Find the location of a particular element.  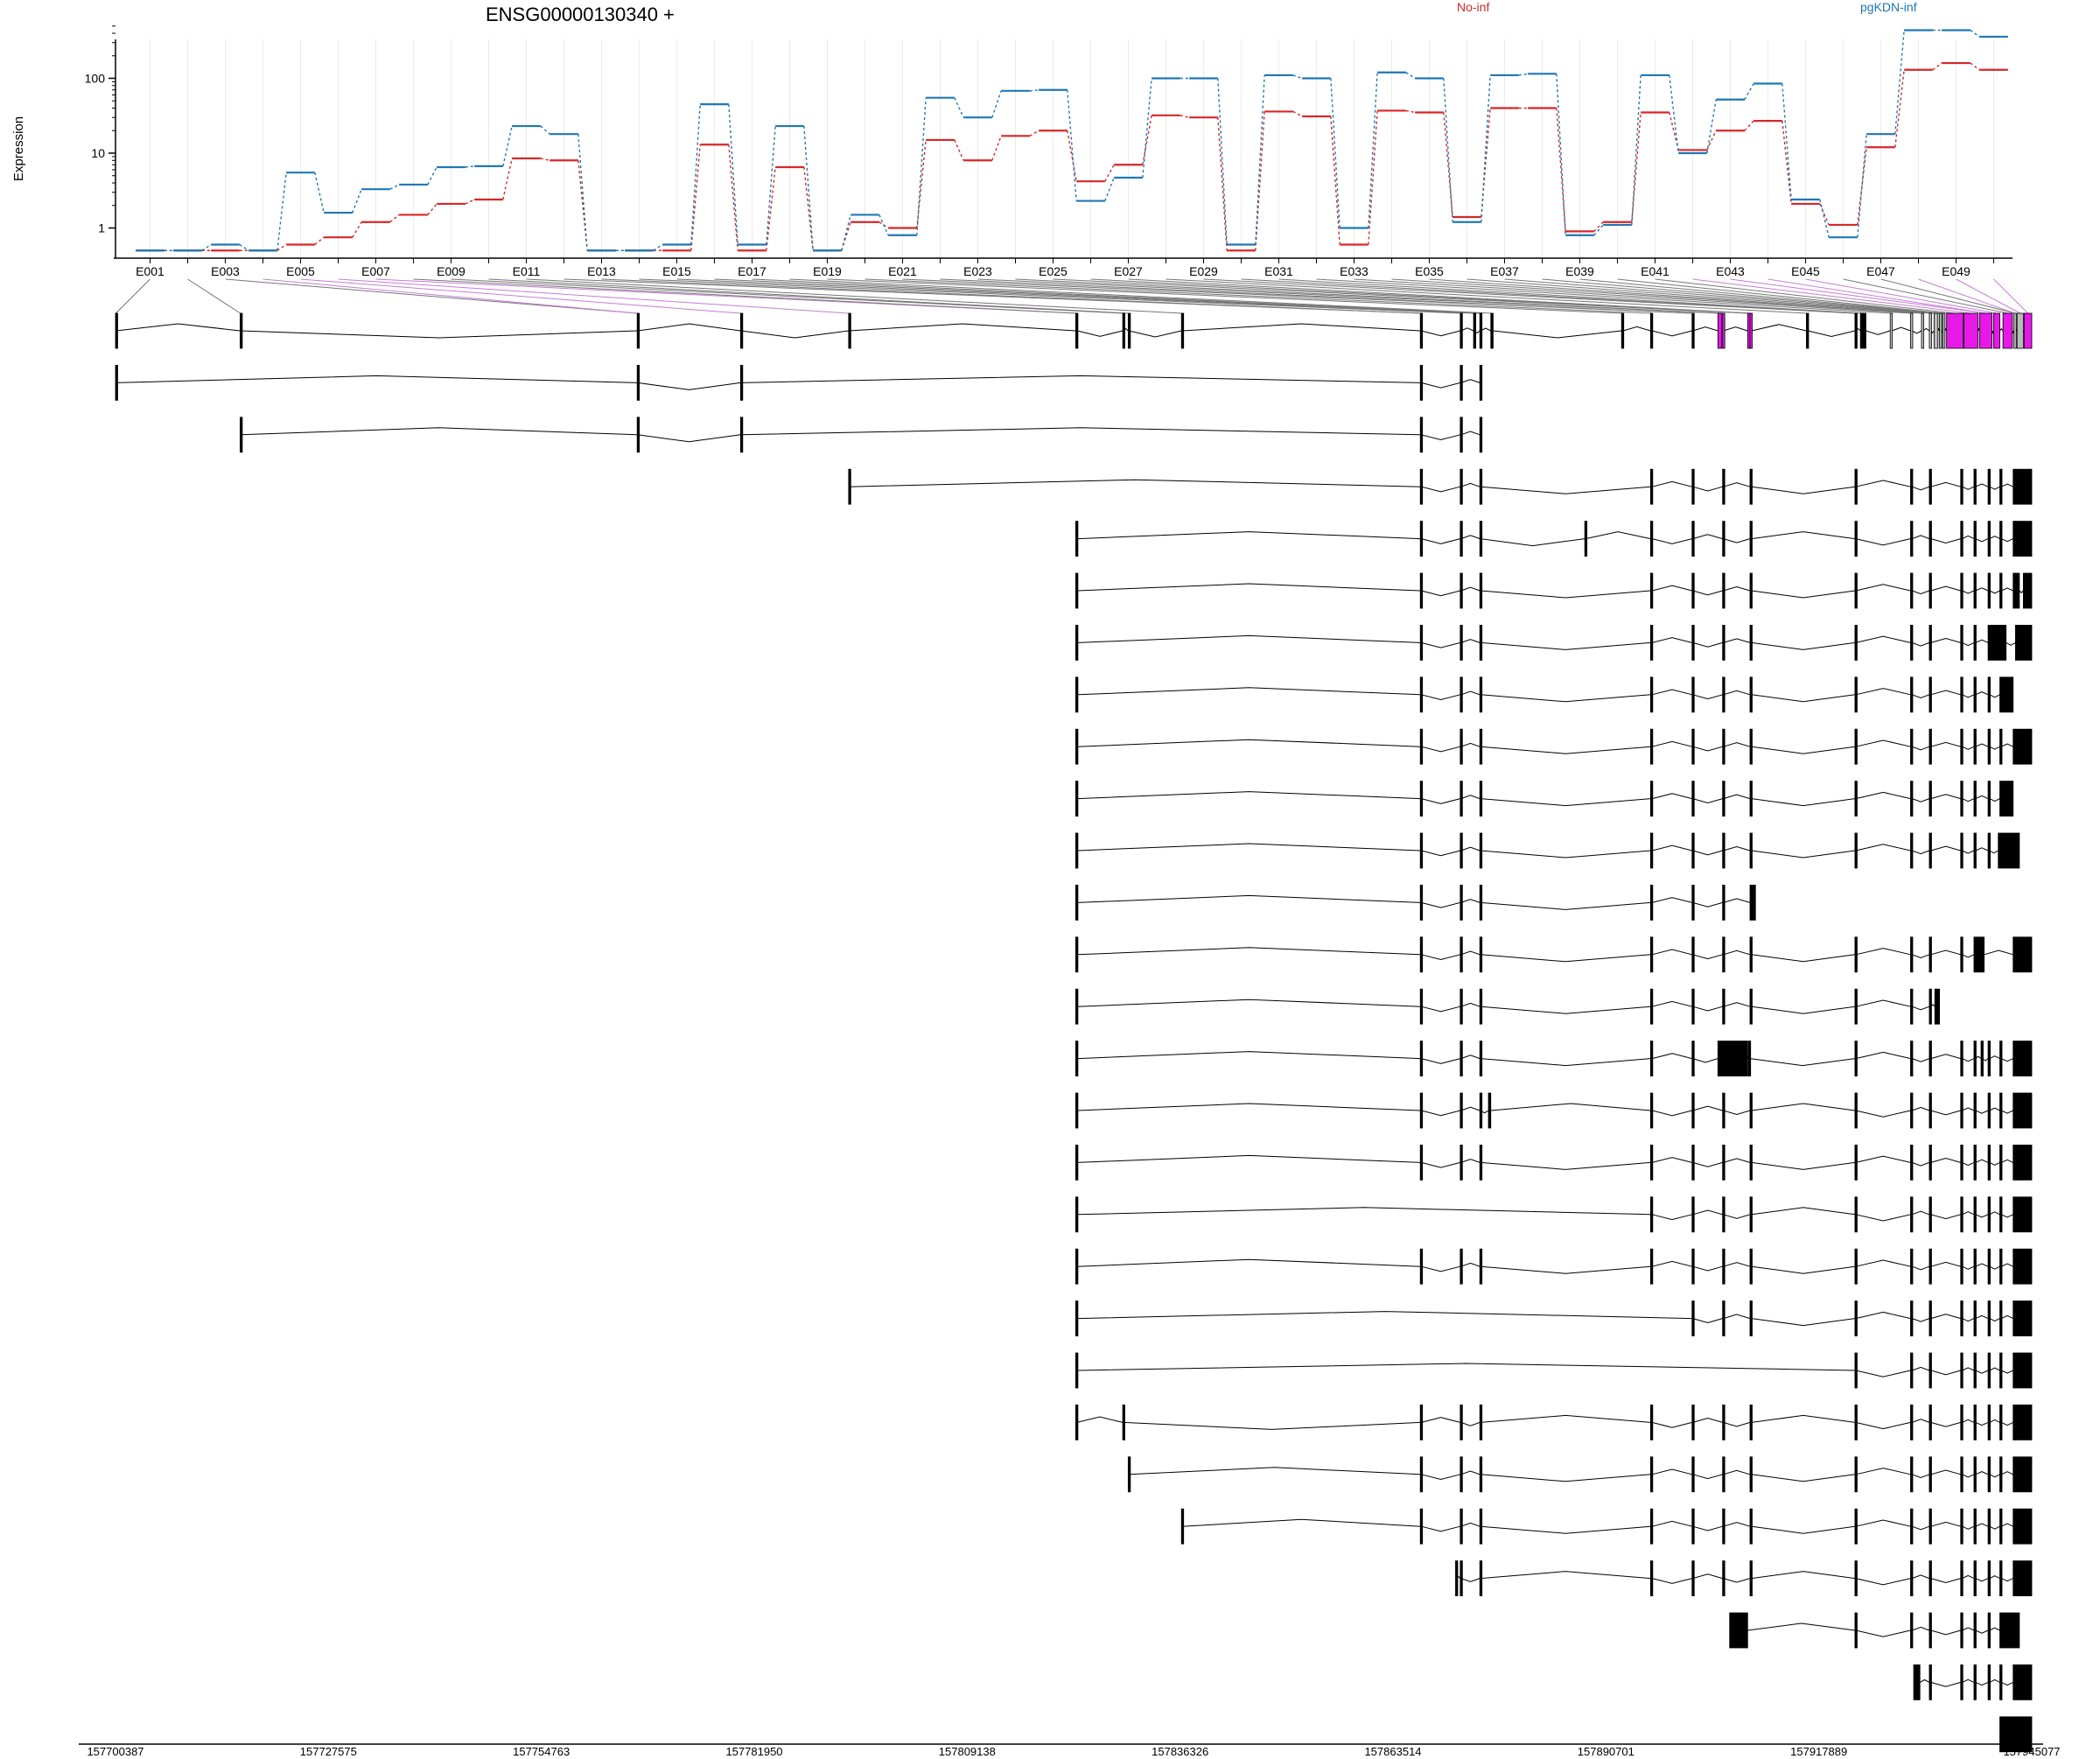

x-tick-label: E041 is located at coordinates (1655, 271).